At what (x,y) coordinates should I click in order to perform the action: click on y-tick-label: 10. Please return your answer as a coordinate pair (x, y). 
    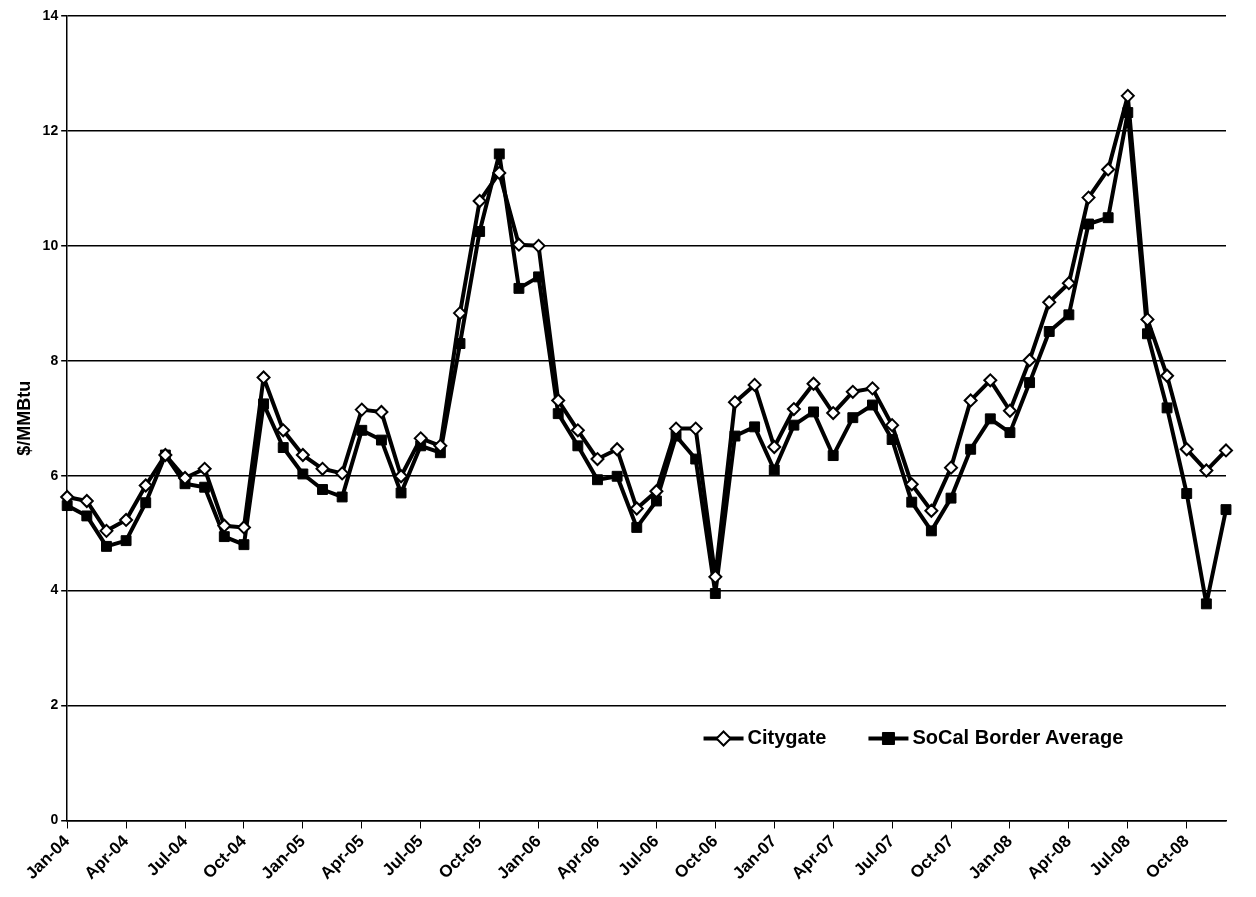
    Looking at the image, I should click on (50, 244).